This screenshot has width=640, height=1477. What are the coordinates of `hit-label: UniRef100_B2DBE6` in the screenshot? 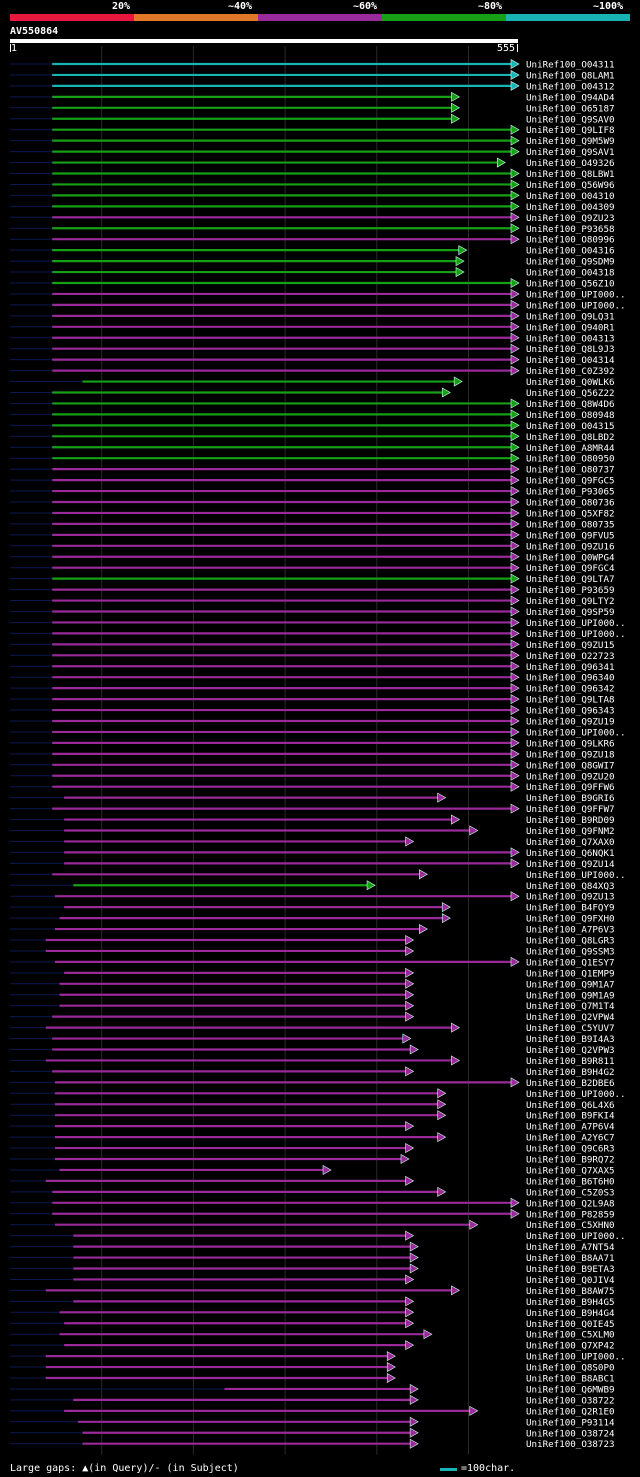 It's located at (570, 1083).